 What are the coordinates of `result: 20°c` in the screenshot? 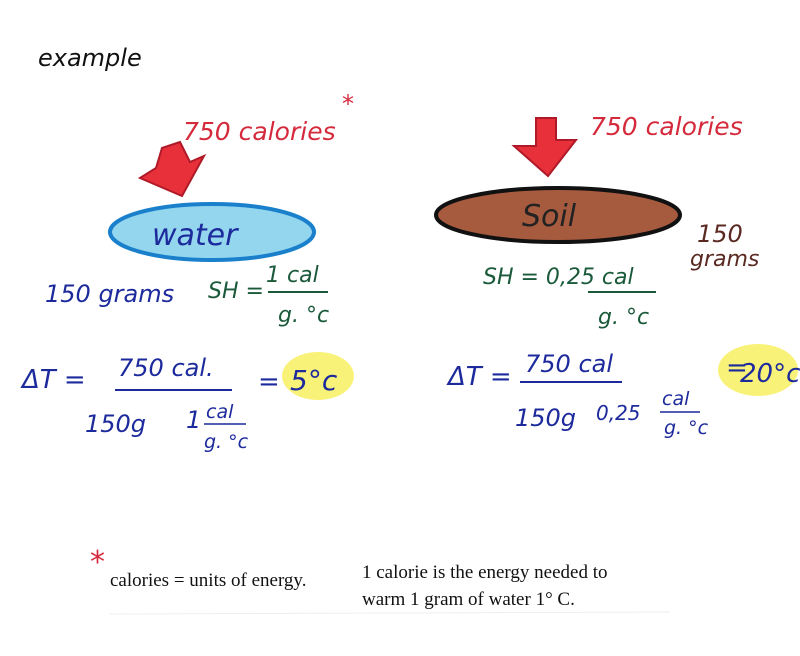 It's located at (770, 374).